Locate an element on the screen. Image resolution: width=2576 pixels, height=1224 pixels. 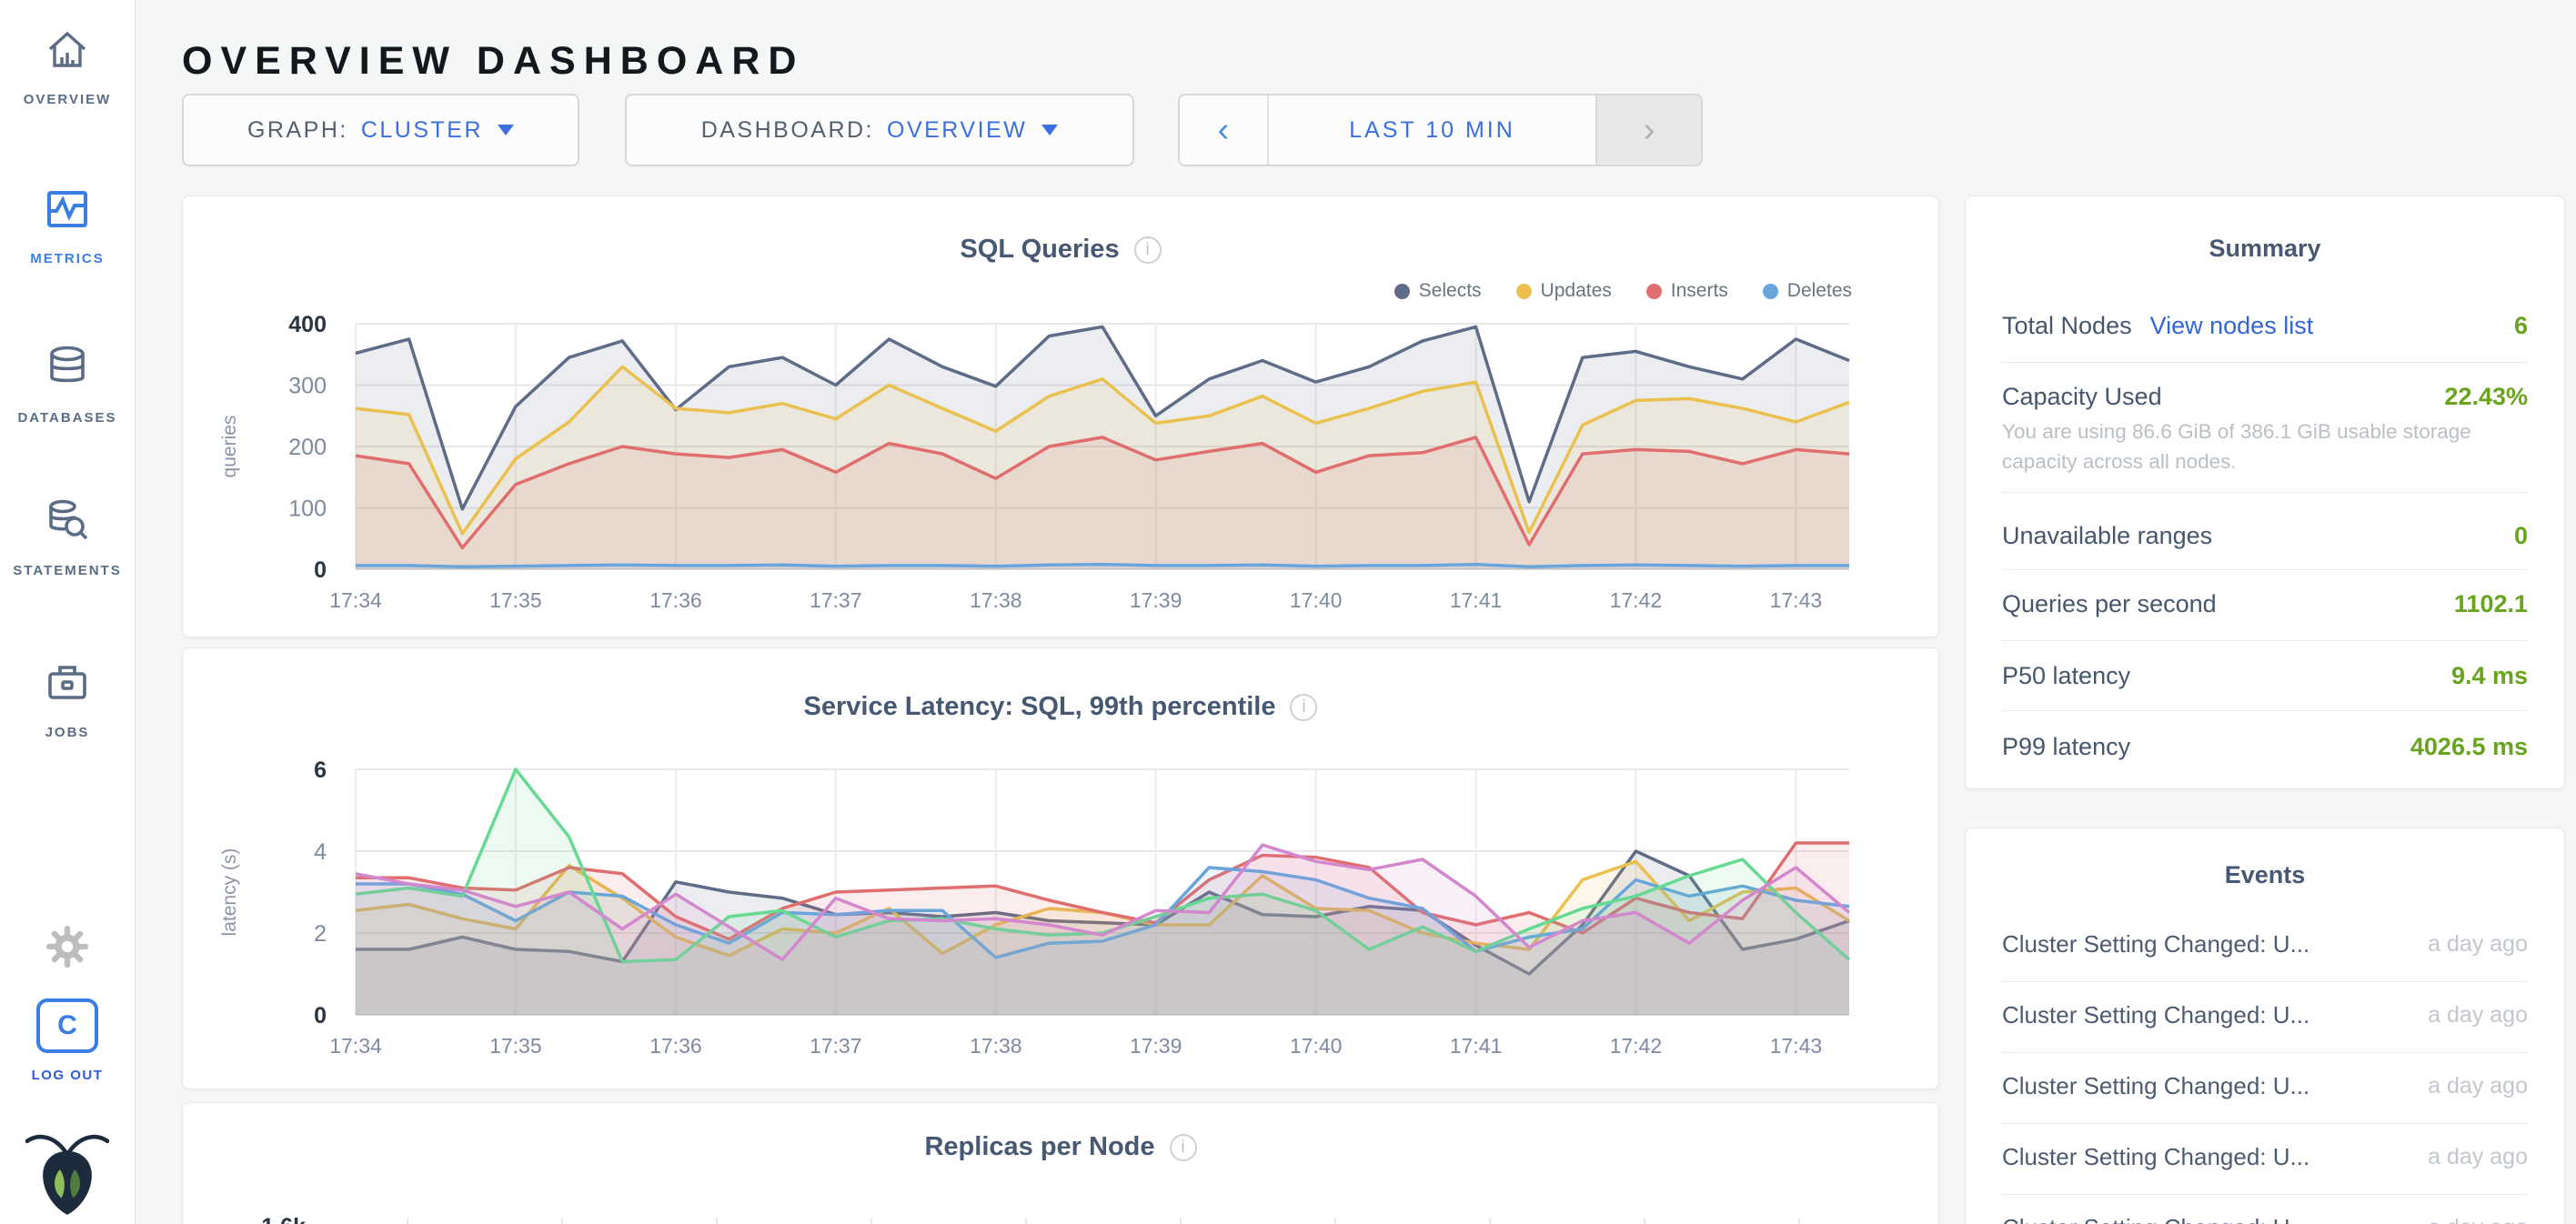
y-axis-tick-label: 1.6k is located at coordinates (262, 1219).